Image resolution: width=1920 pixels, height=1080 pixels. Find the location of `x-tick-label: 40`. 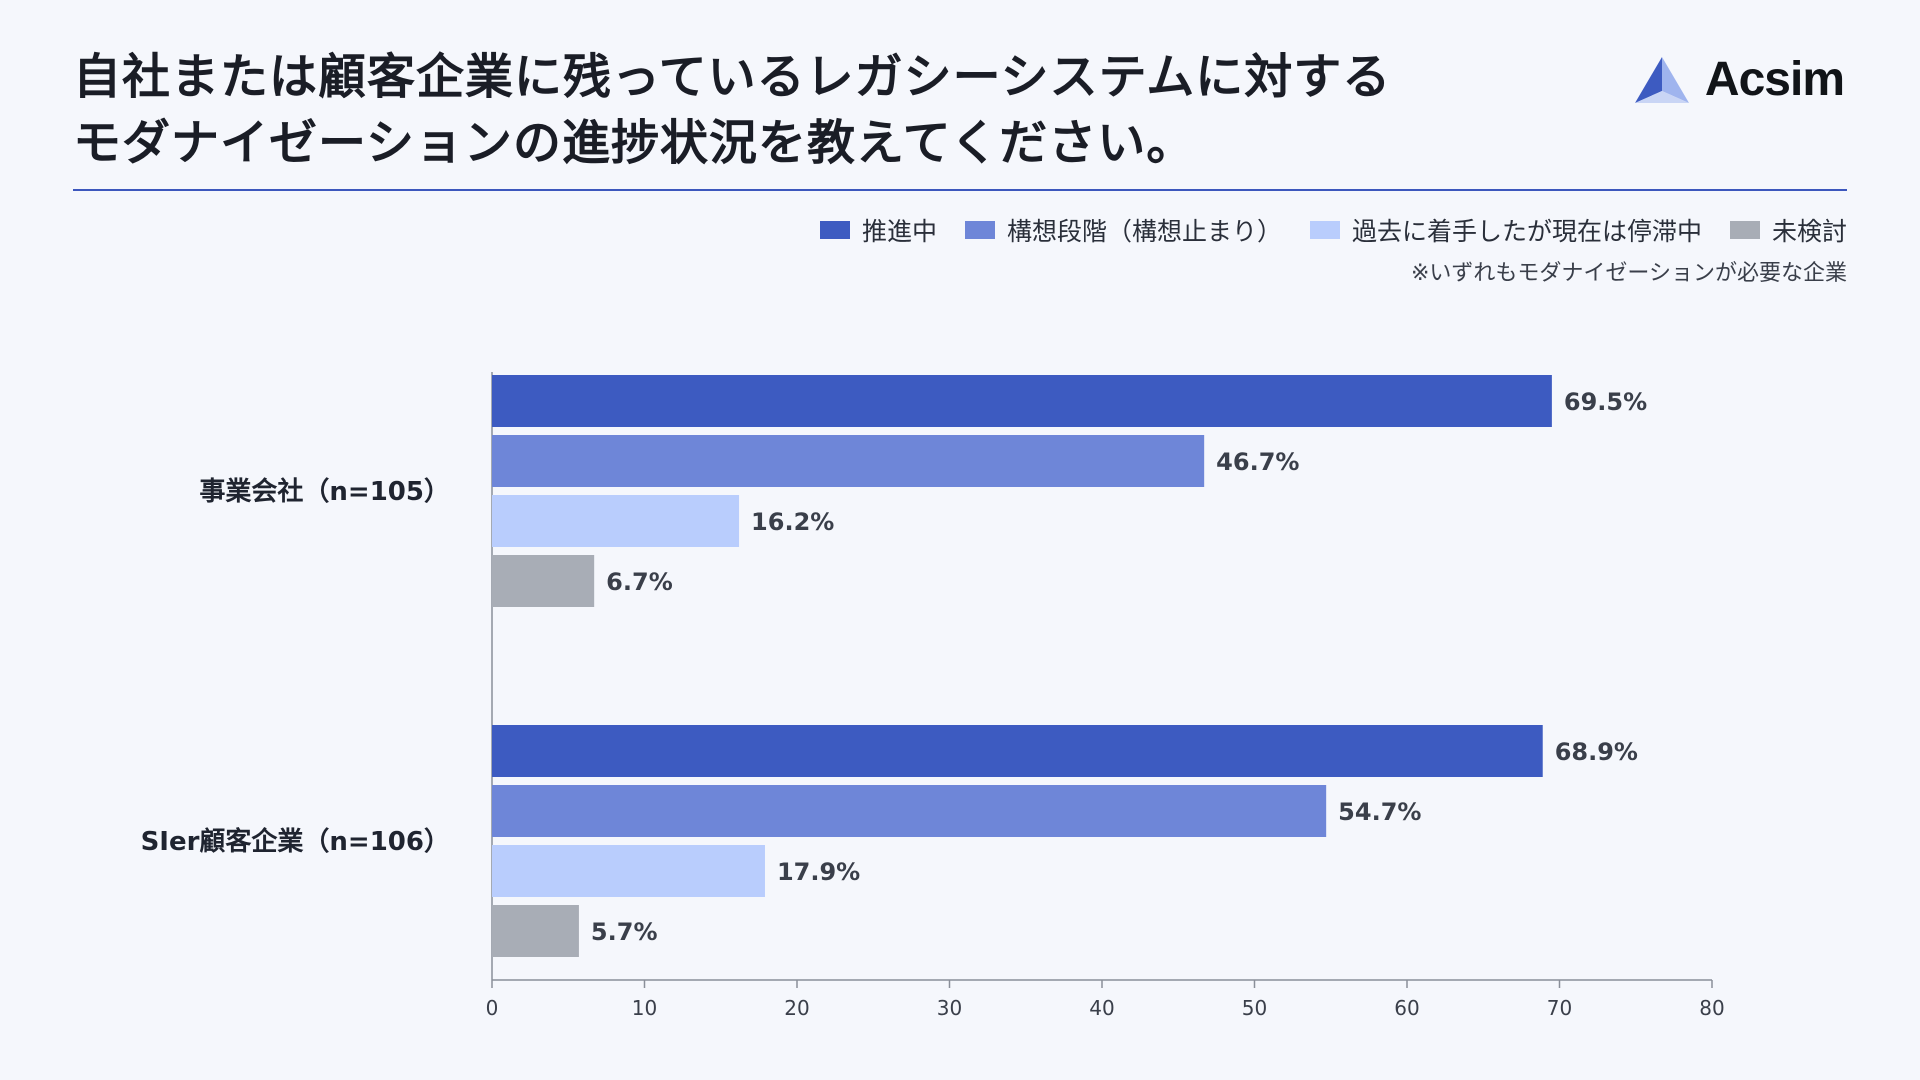

x-tick-label: 40 is located at coordinates (1101, 1008).